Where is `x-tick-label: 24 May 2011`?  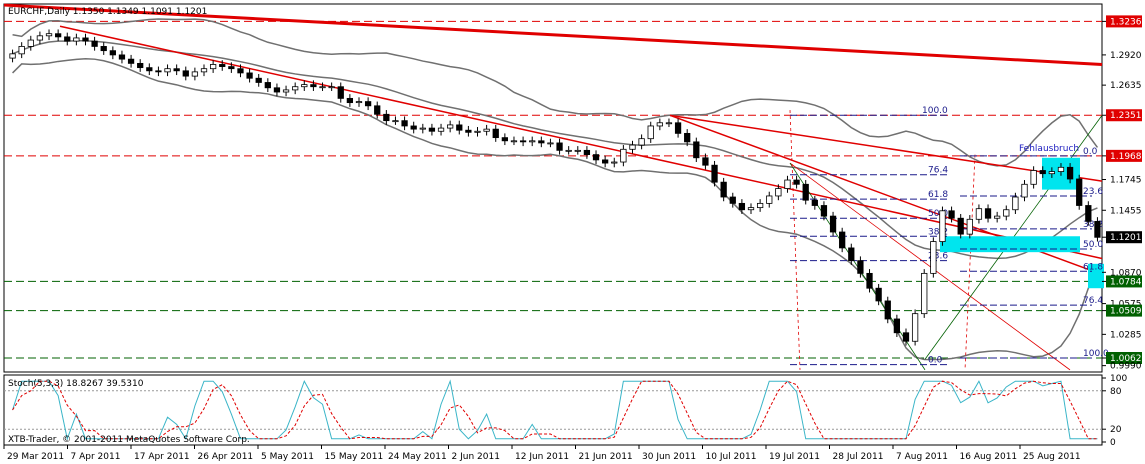 x-tick-label: 24 May 2011 is located at coordinates (417, 457).